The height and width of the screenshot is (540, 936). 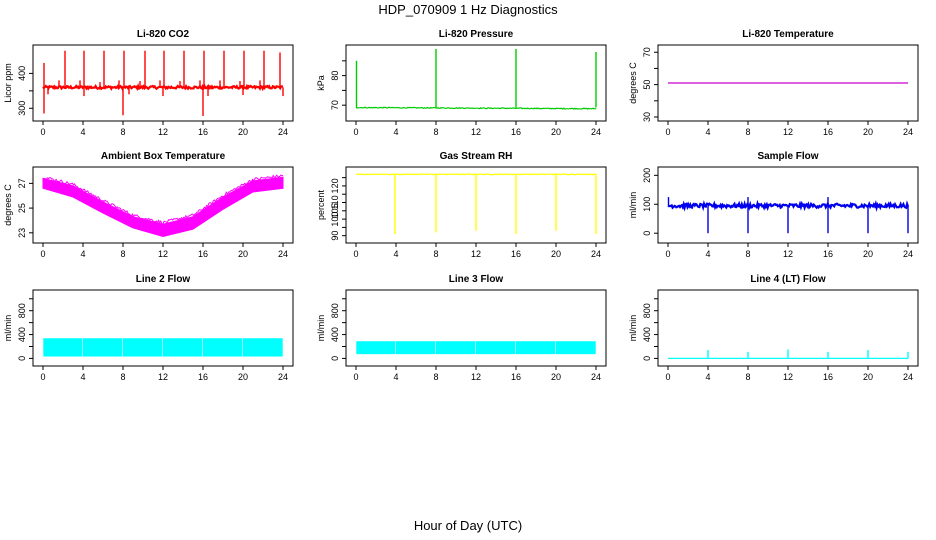 What do you see at coordinates (647, 117) in the screenshot?
I see `y-tick-label: 30` at bounding box center [647, 117].